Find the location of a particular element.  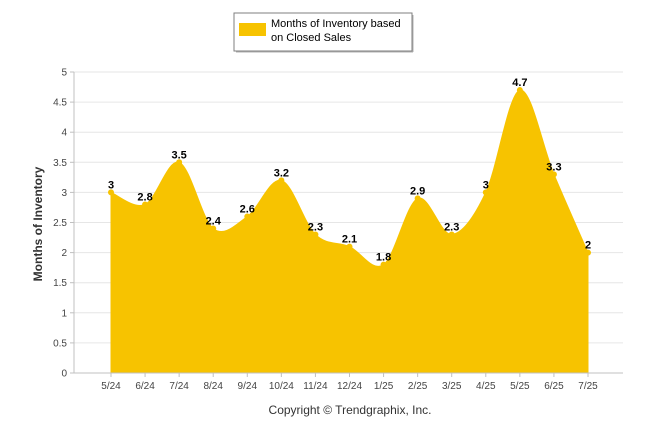

x-tick-label: 1/25 is located at coordinates (384, 386).